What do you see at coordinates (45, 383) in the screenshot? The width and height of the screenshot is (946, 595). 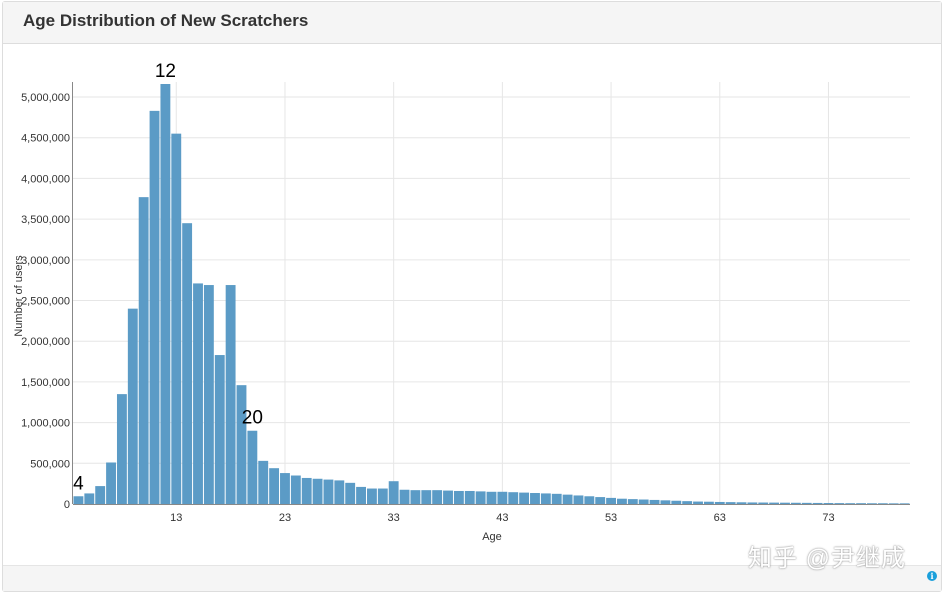 I see `y-tick-label: 1,500,000` at bounding box center [45, 383].